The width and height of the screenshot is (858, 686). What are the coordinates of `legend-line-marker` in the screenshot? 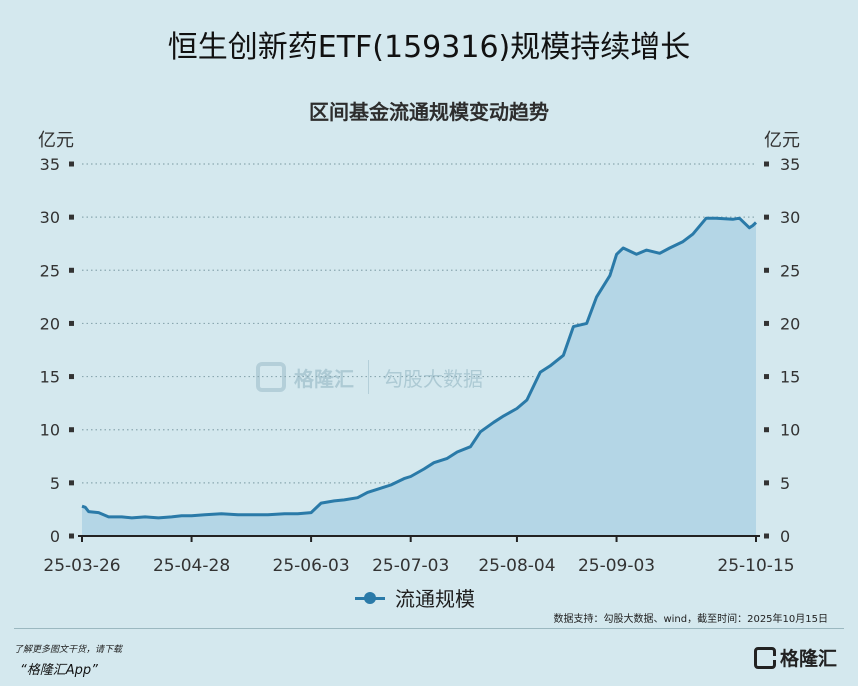 It's located at (370, 597).